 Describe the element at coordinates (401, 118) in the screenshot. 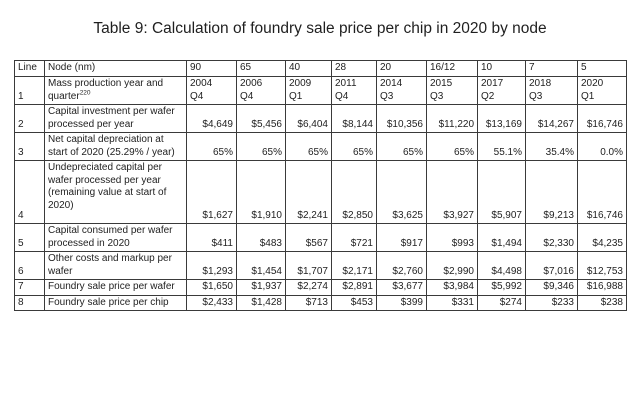

I see `value-cell: $10,356` at that location.